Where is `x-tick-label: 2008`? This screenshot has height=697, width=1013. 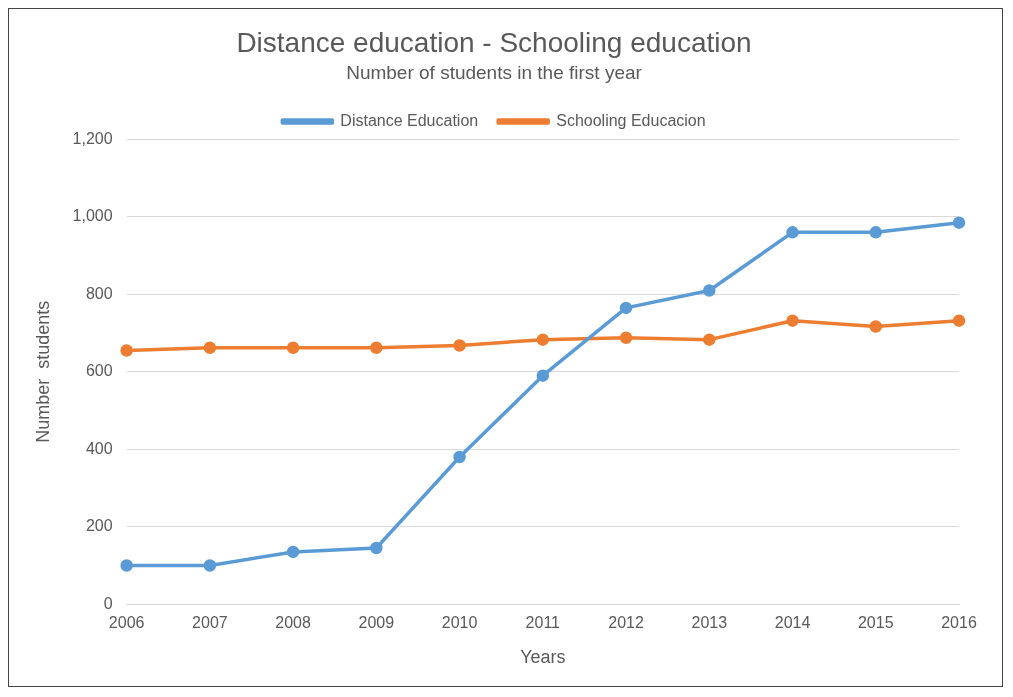 x-tick-label: 2008 is located at coordinates (293, 623).